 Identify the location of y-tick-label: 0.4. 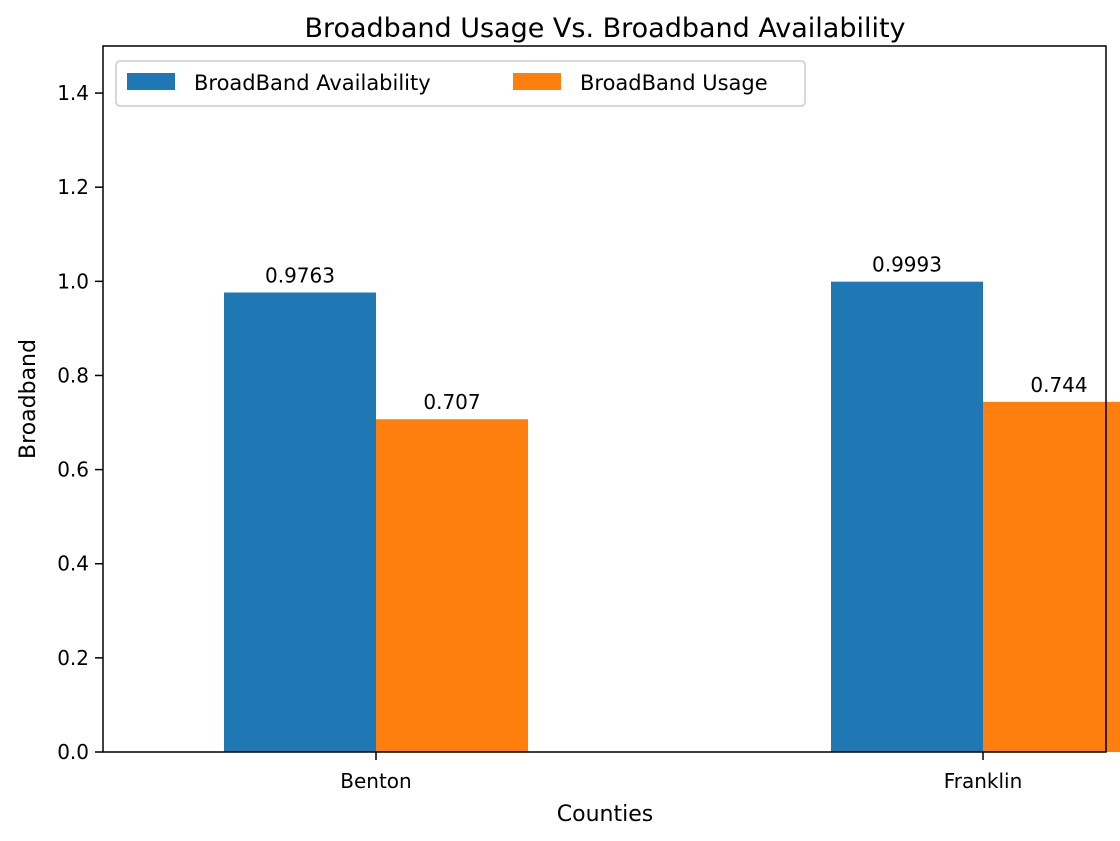
(73, 564).